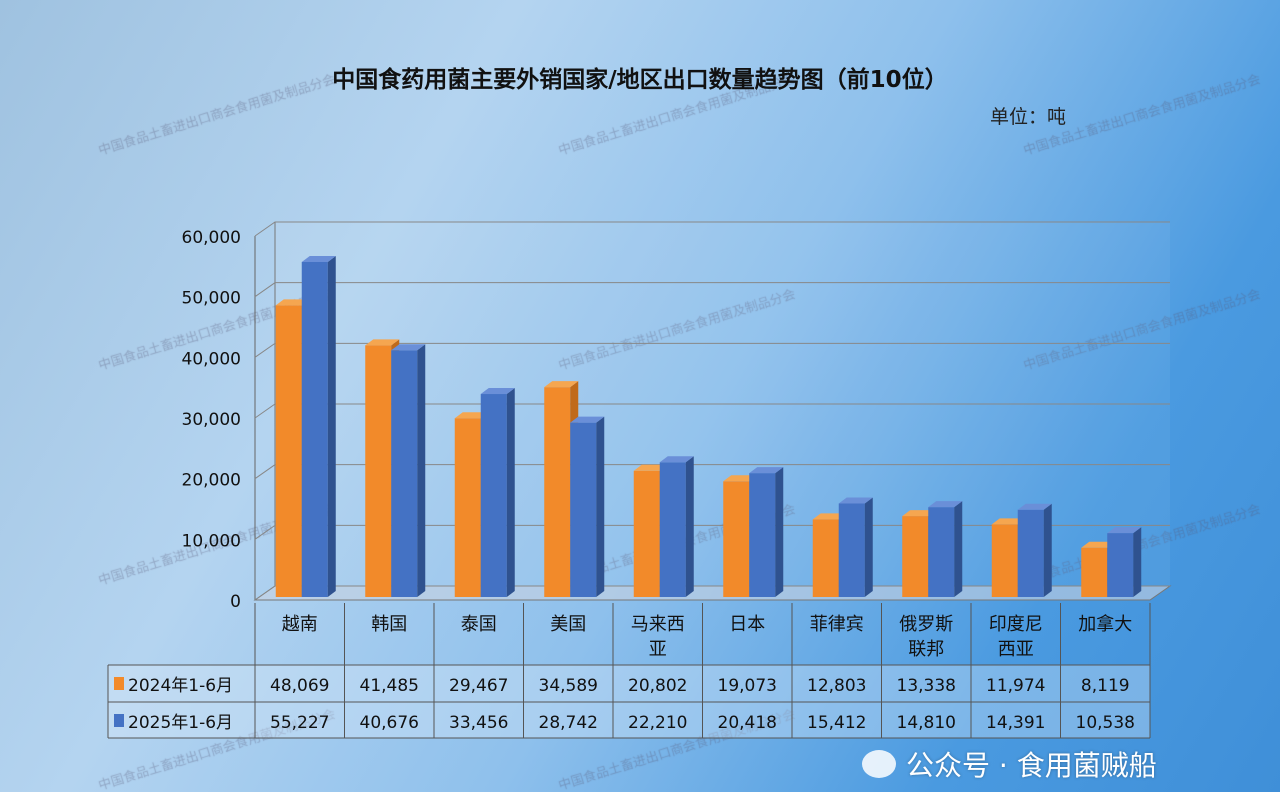 This screenshot has width=1280, height=792. I want to click on table-value: 40,676, so click(389, 723).